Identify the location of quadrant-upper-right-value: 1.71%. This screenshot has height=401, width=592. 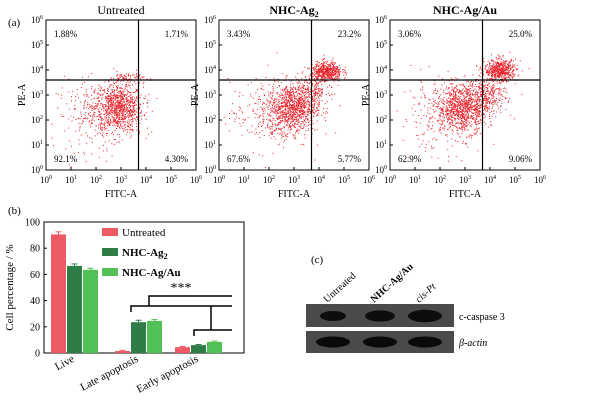
(177, 34).